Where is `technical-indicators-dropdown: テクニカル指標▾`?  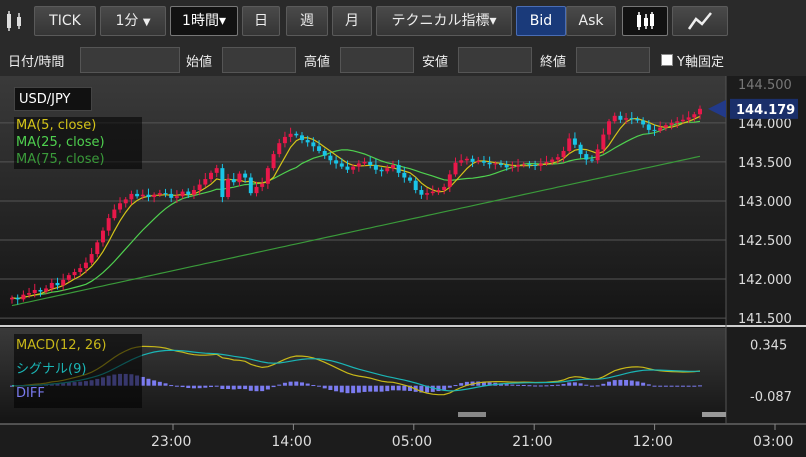 technical-indicators-dropdown: テクニカル指標▾ is located at coordinates (444, 21).